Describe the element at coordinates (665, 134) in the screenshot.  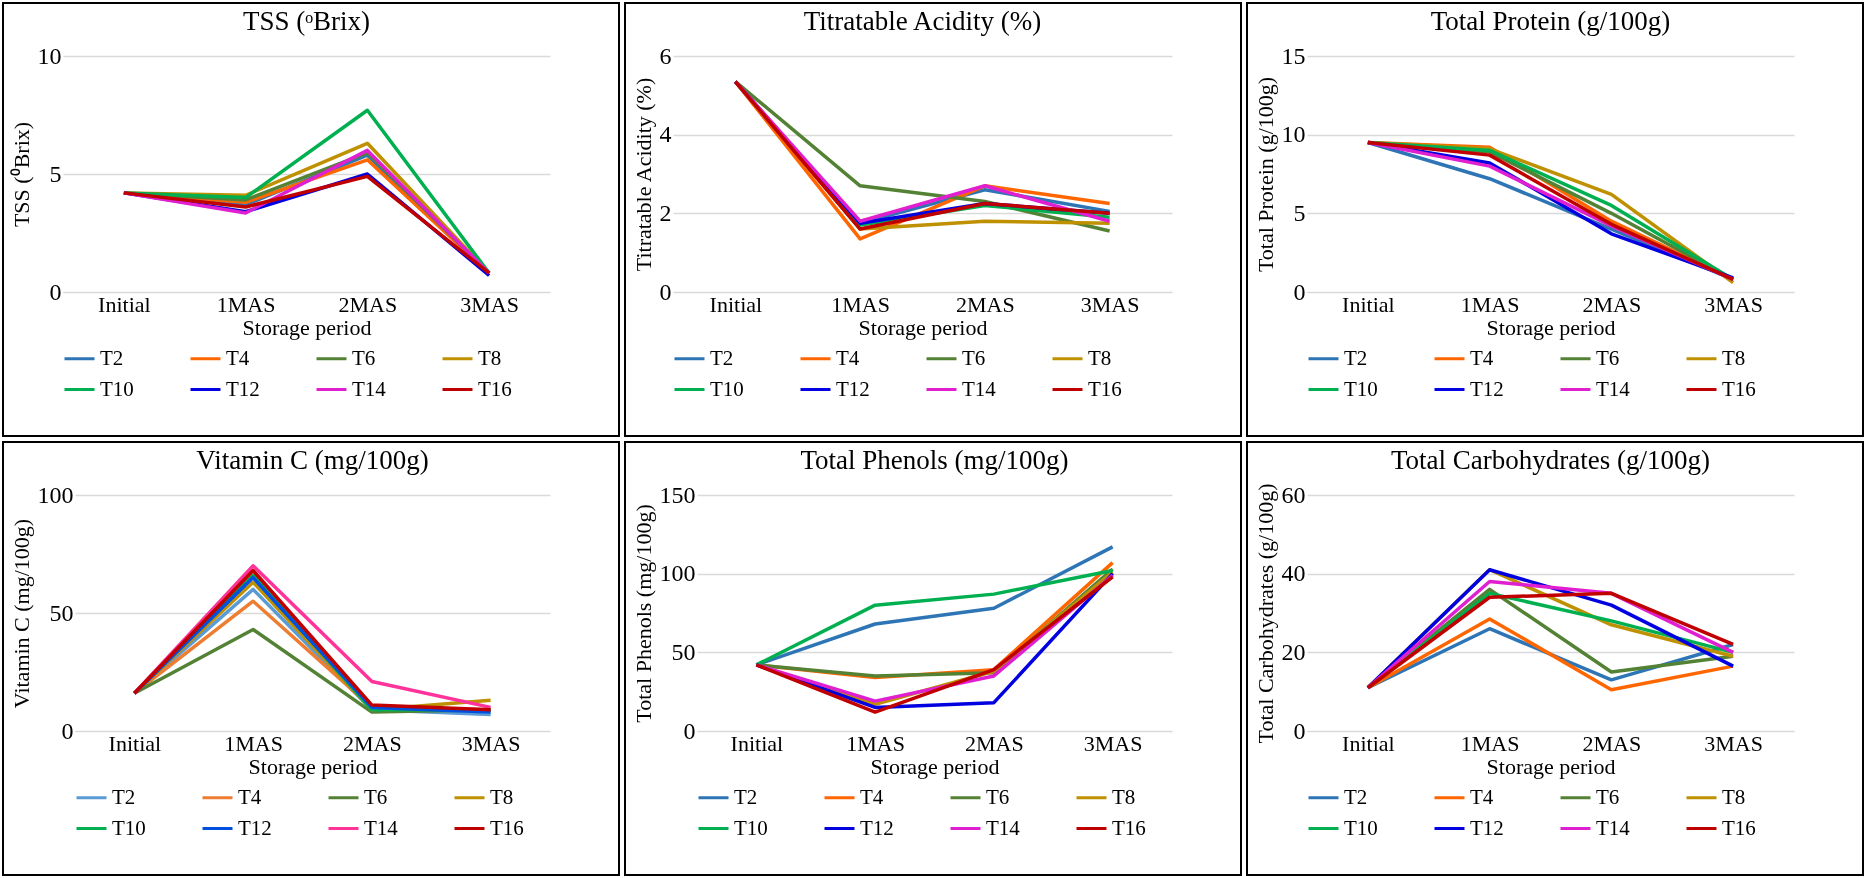
I see `y-tick-label: 4` at that location.